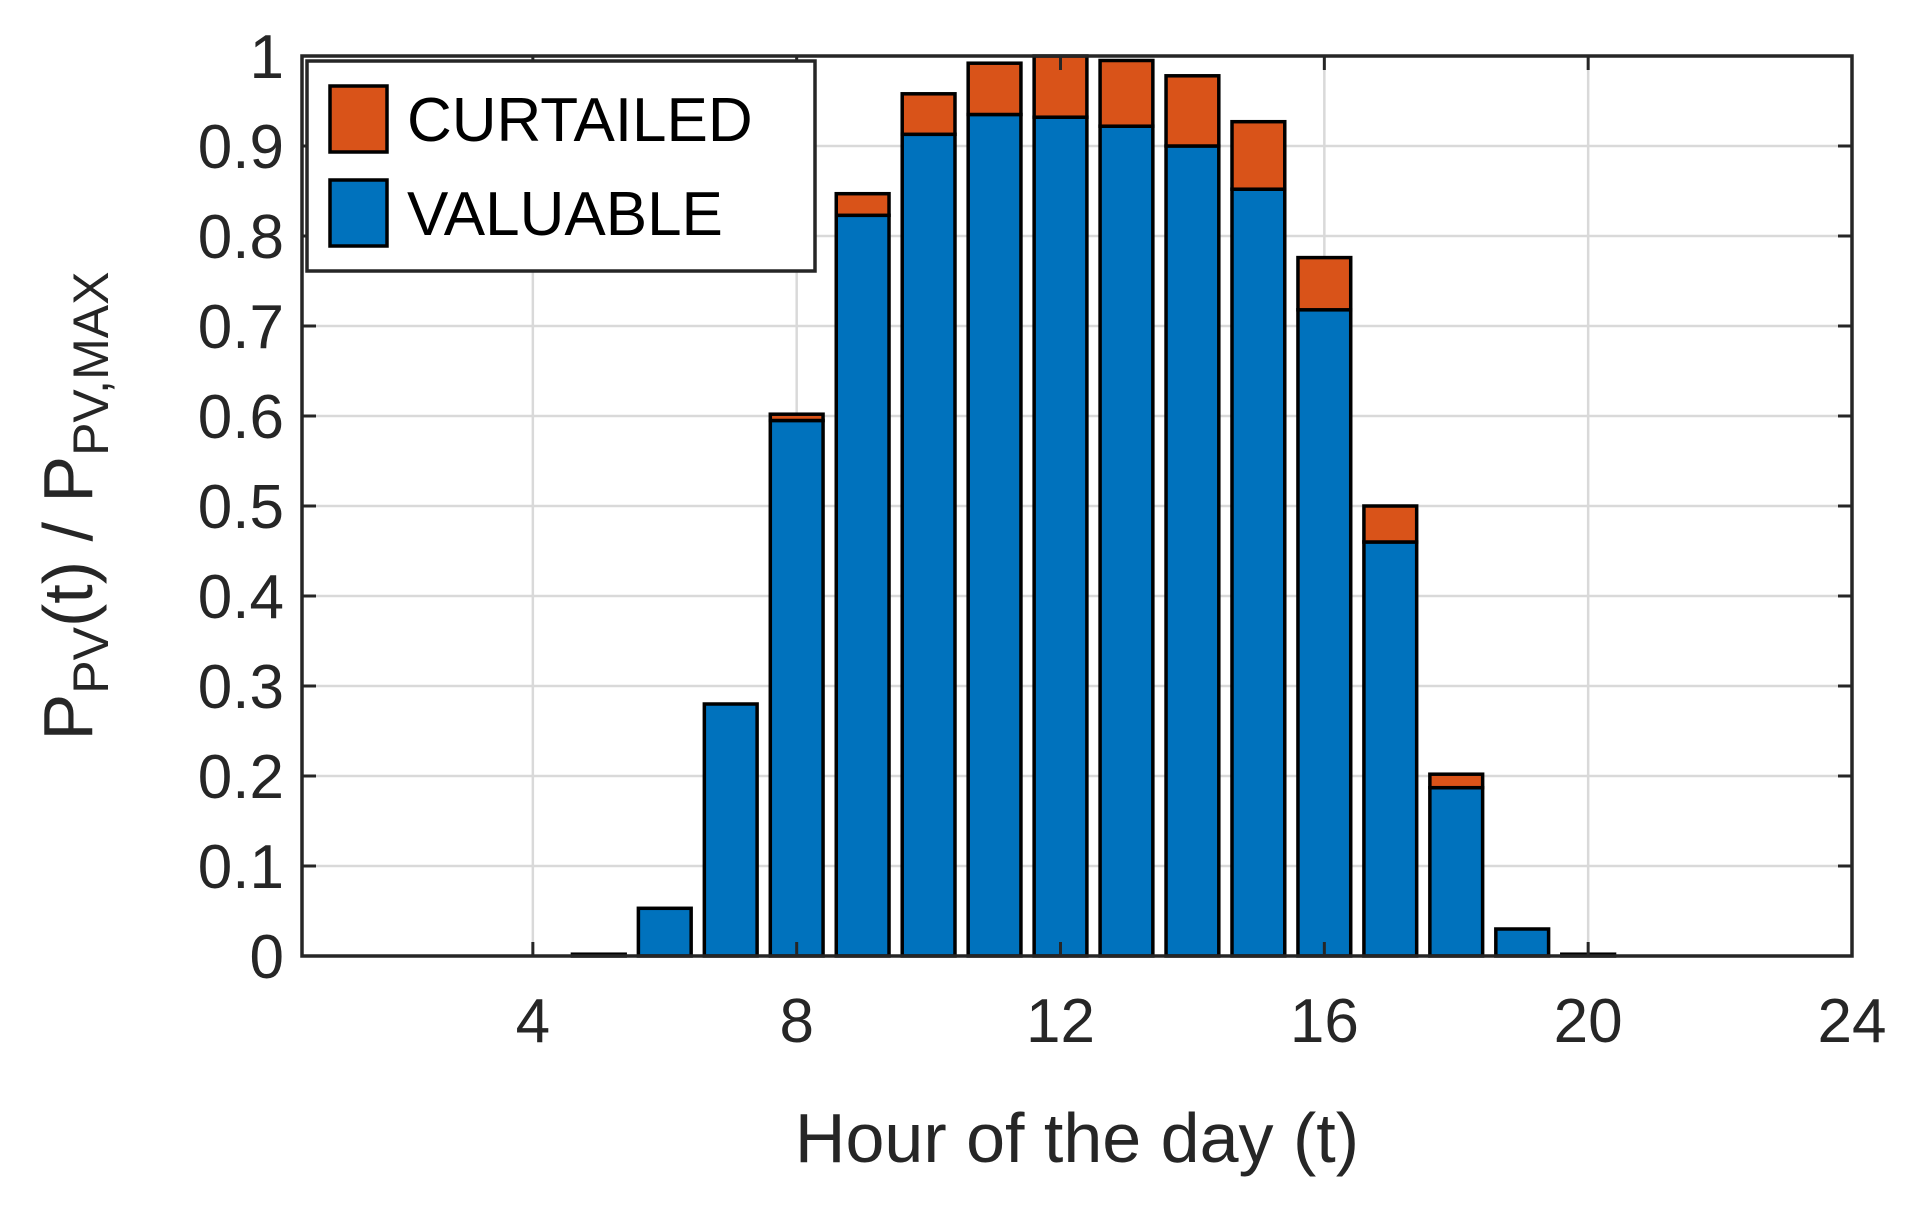  What do you see at coordinates (1324, 1021) in the screenshot?
I see `x-tick-label-3: 16` at bounding box center [1324, 1021].